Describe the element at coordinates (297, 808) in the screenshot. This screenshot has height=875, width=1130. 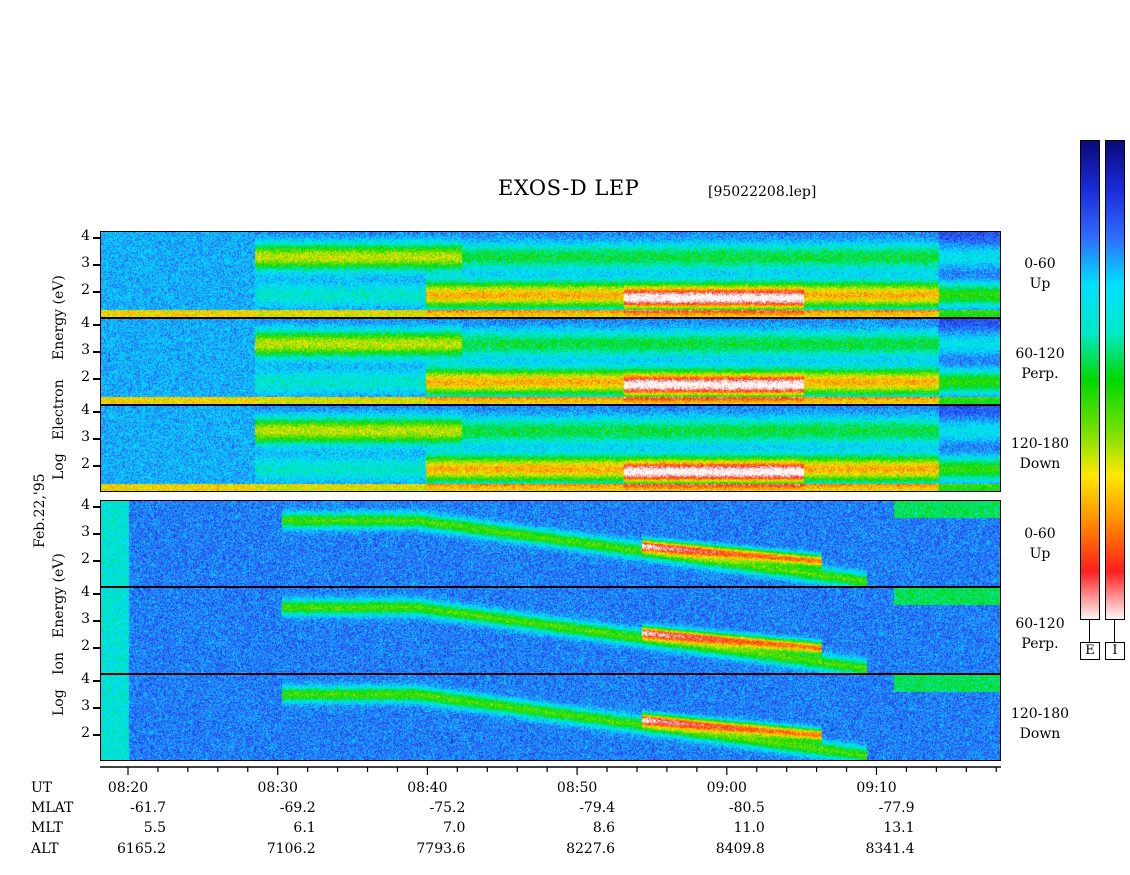
I see `orbit-mlat-value: -69.2` at that location.